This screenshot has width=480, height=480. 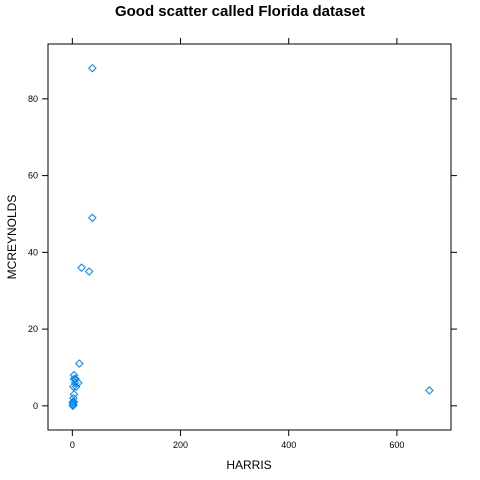 I want to click on y-tick-label: 40, so click(x=33, y=252).